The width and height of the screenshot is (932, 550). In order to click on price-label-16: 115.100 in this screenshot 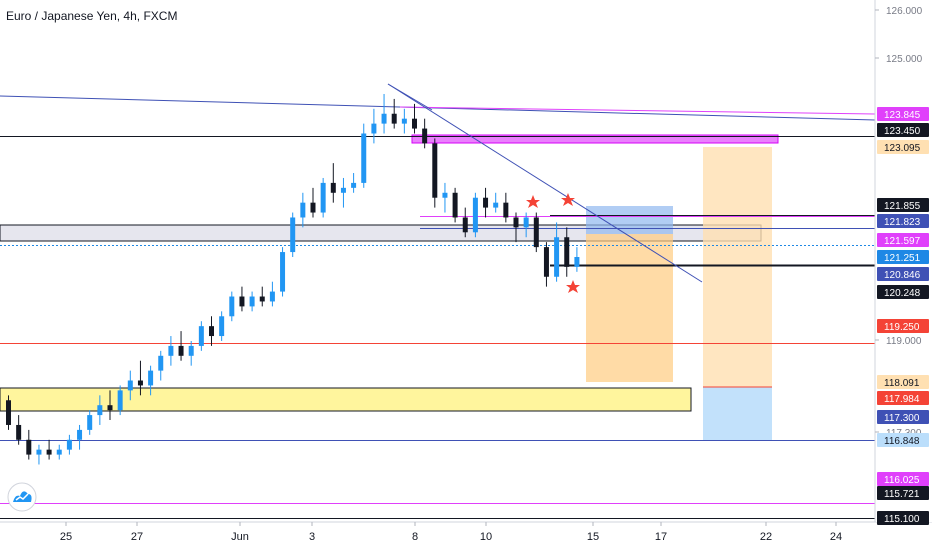, I will do `click(902, 519)`.